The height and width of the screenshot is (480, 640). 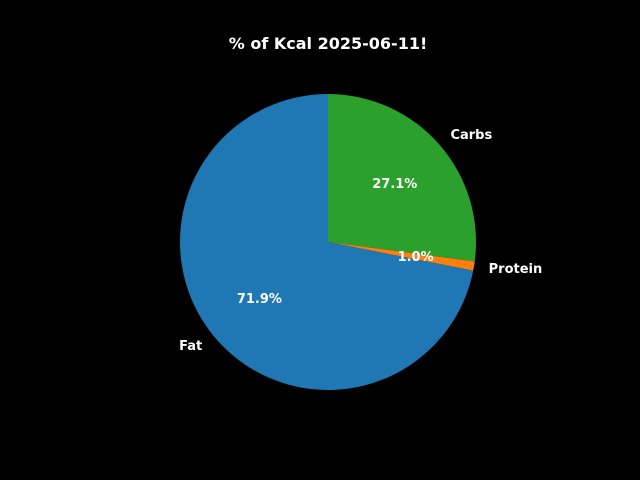 What do you see at coordinates (416, 257) in the screenshot?
I see `slice-percent-protein: 1.0%` at bounding box center [416, 257].